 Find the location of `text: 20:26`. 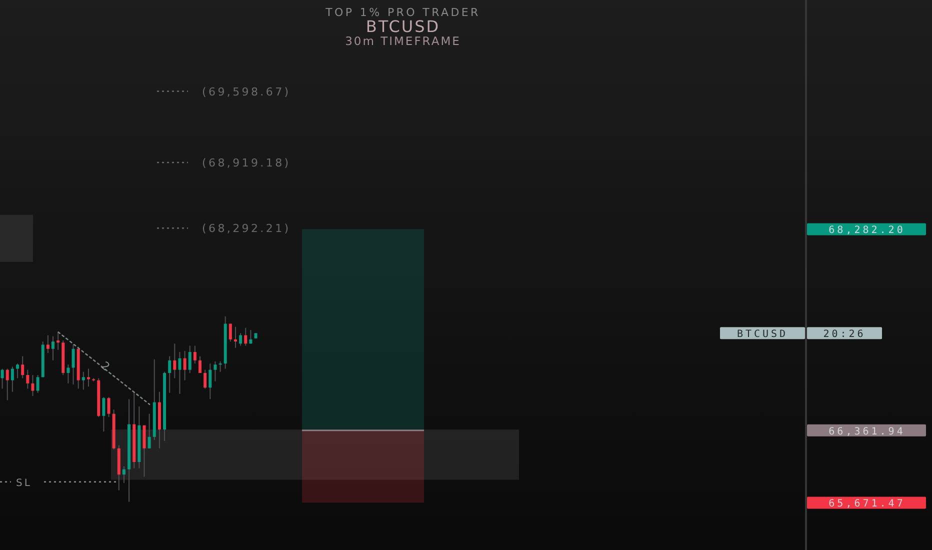

text: 20:26 is located at coordinates (844, 334).